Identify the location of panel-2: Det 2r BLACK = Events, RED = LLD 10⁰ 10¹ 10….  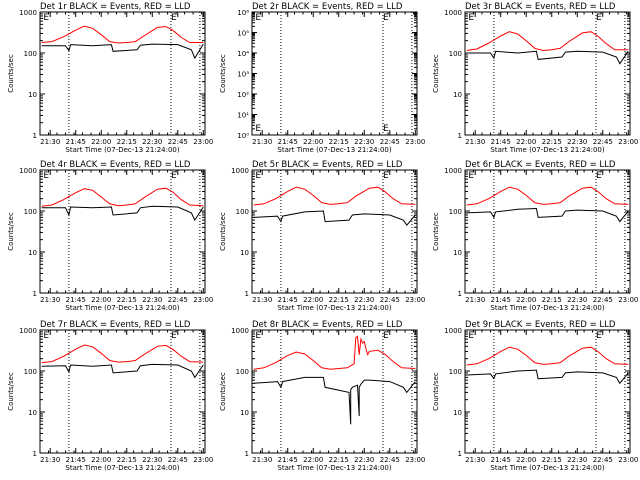
(322, 78).